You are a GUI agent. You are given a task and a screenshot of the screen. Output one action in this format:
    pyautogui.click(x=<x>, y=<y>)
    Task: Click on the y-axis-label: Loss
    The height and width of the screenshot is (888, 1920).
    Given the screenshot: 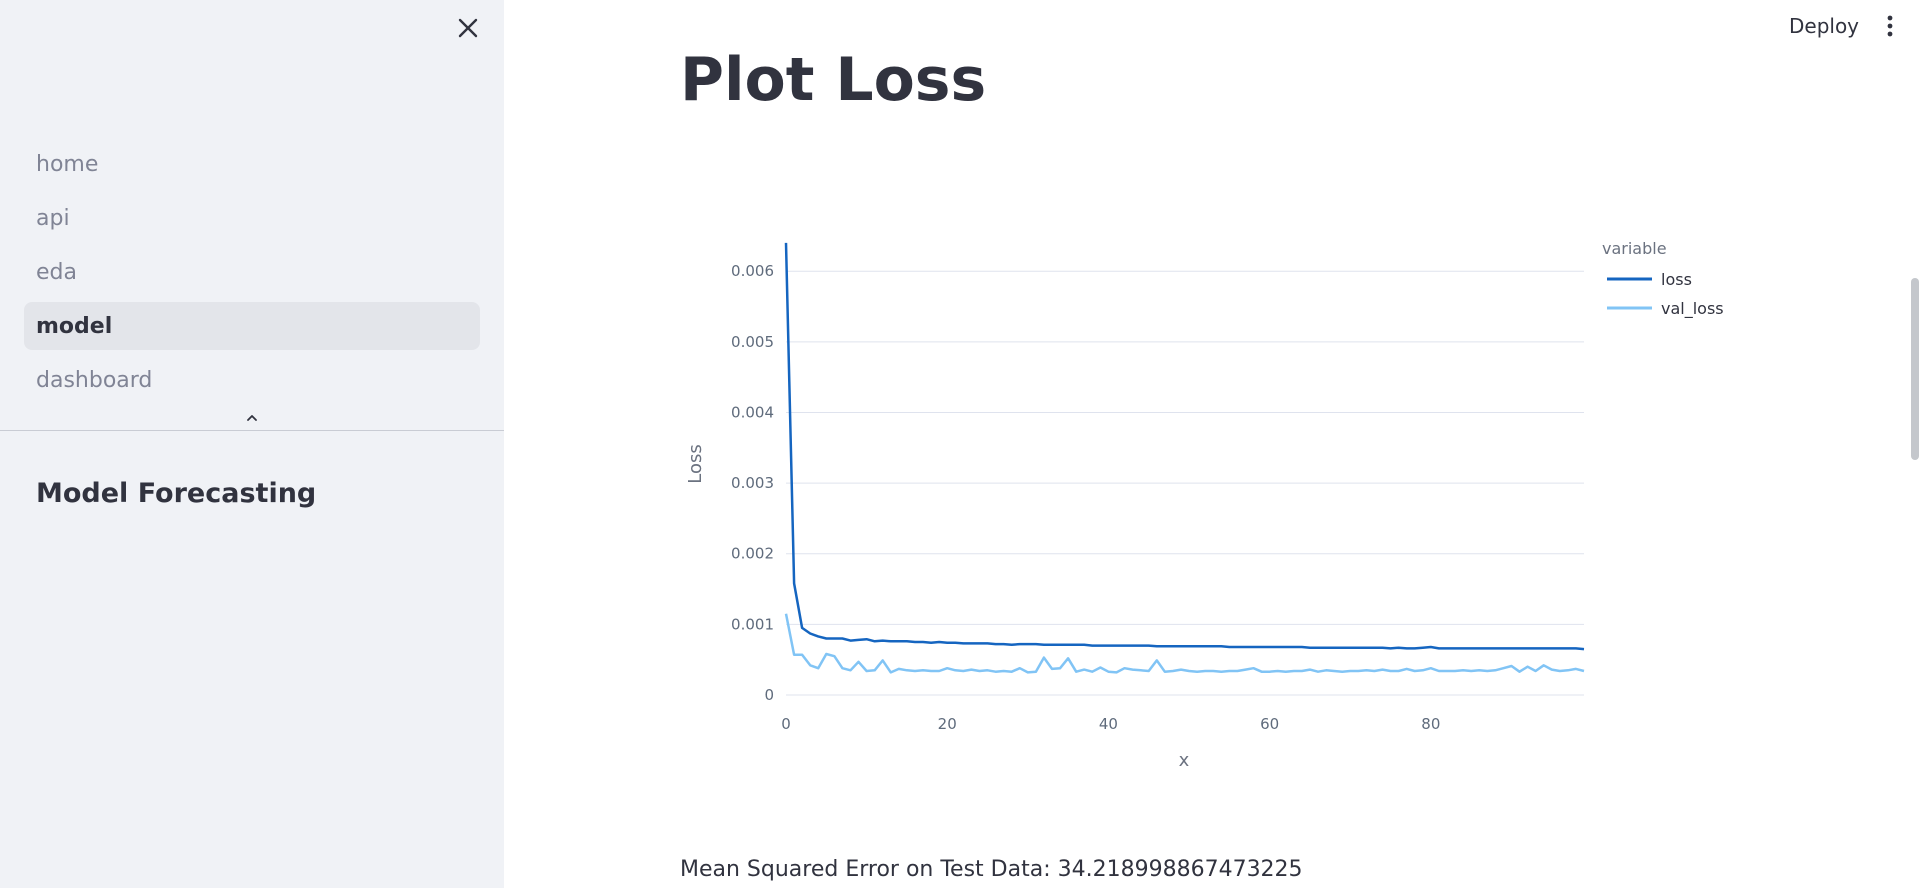 What is the action you would take?
    pyautogui.click(x=695, y=463)
    